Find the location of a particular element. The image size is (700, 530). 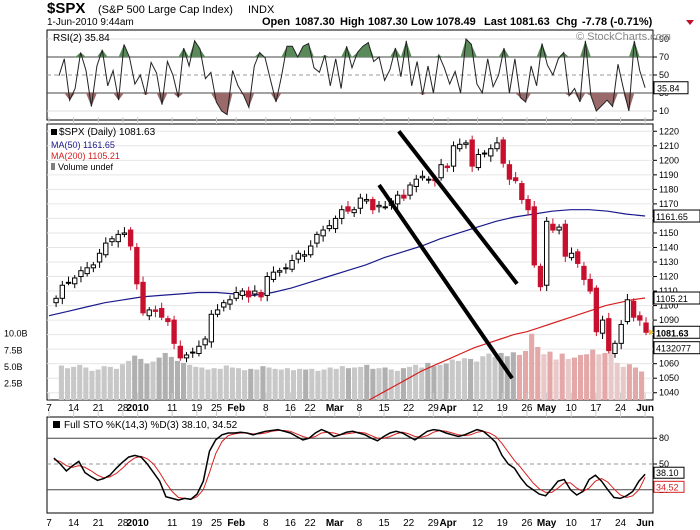

stochastic-d-line is located at coordinates (349, 464).